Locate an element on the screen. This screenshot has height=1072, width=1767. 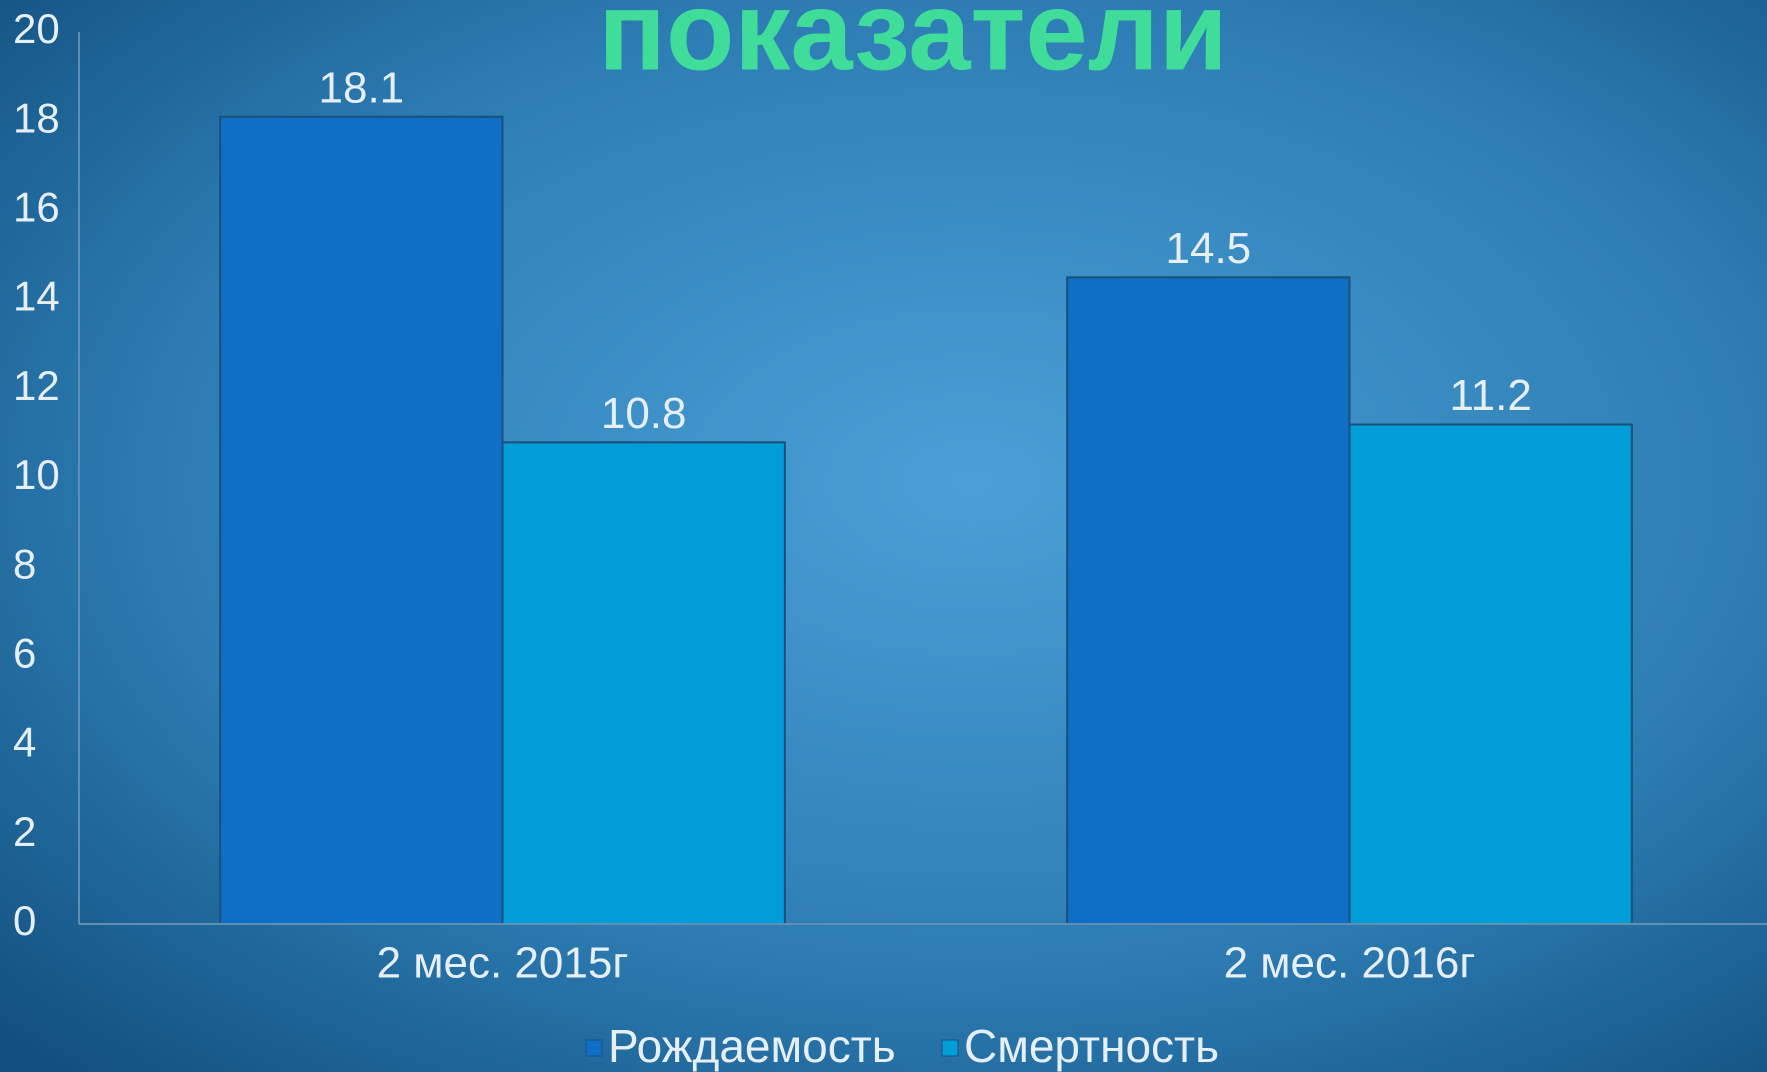
y-tick-label: 10 is located at coordinates (36, 474).